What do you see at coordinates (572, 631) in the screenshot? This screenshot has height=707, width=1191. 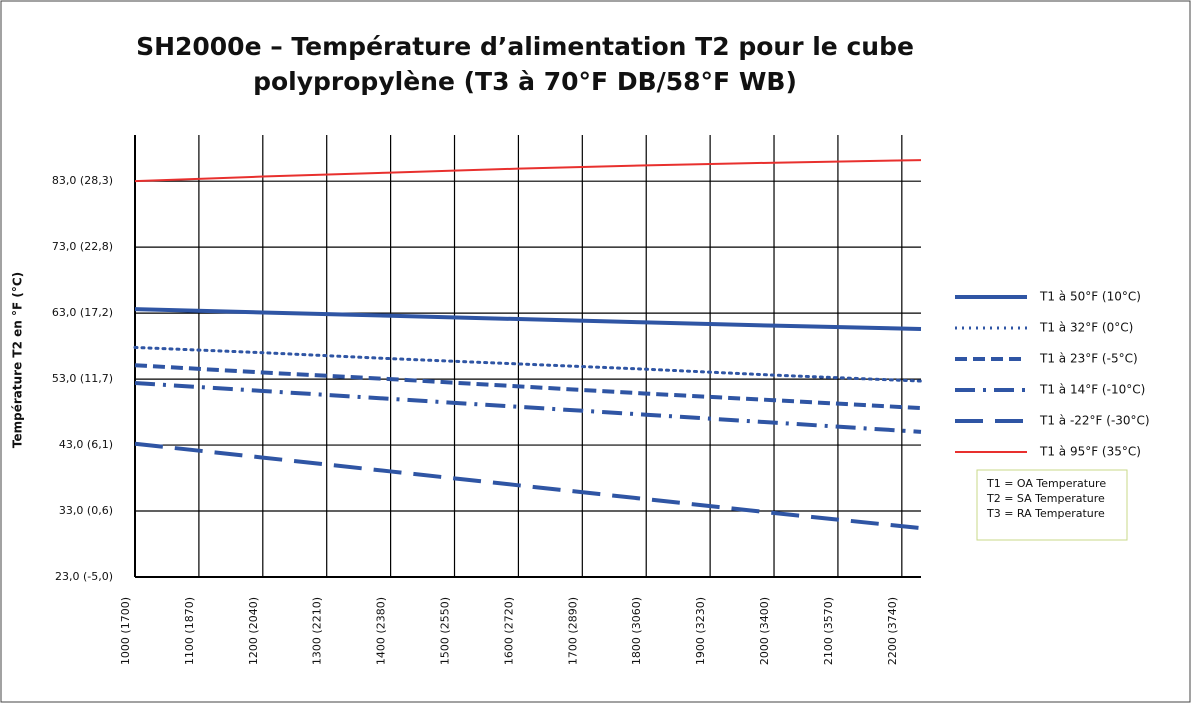 I see `x-tick-label: 1700 (2890)` at bounding box center [572, 631].